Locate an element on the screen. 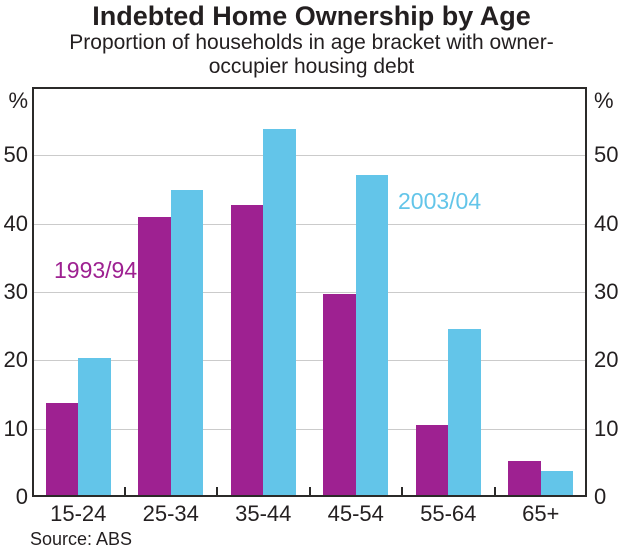 The height and width of the screenshot is (548, 623). y-axis-label-right-20: 20 is located at coordinates (606, 359).